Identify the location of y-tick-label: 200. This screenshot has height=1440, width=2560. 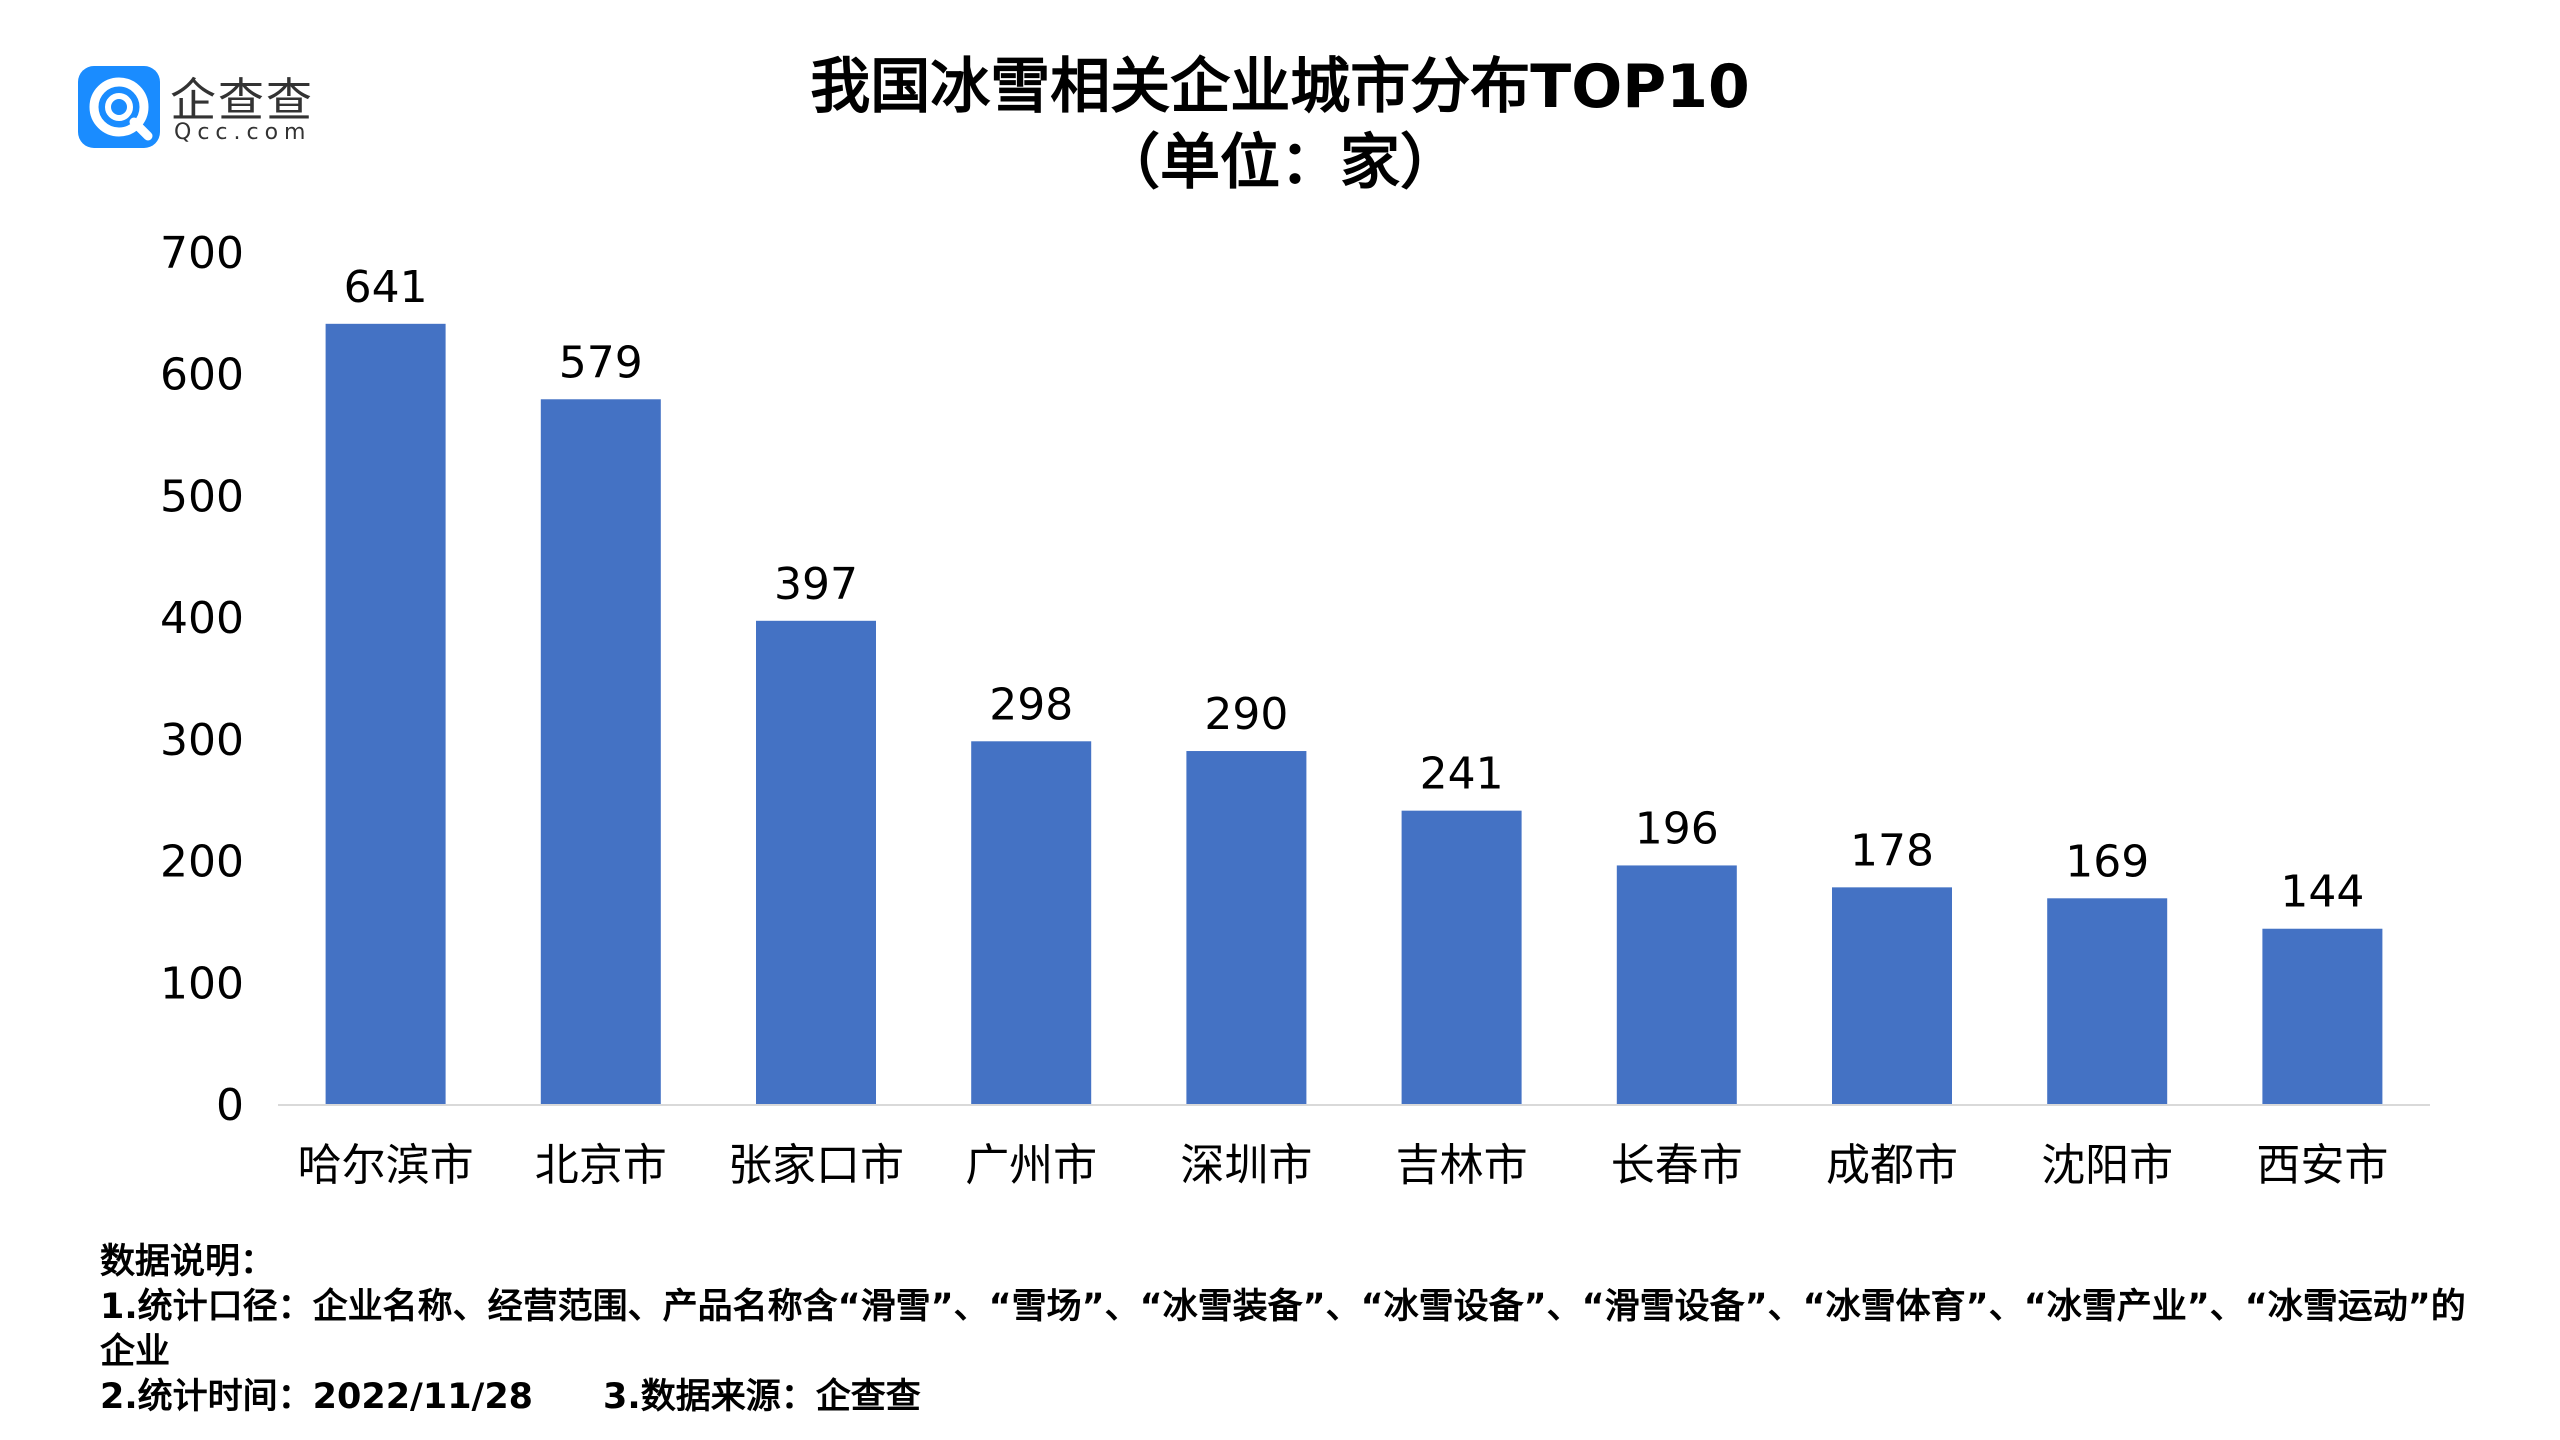
(202, 862).